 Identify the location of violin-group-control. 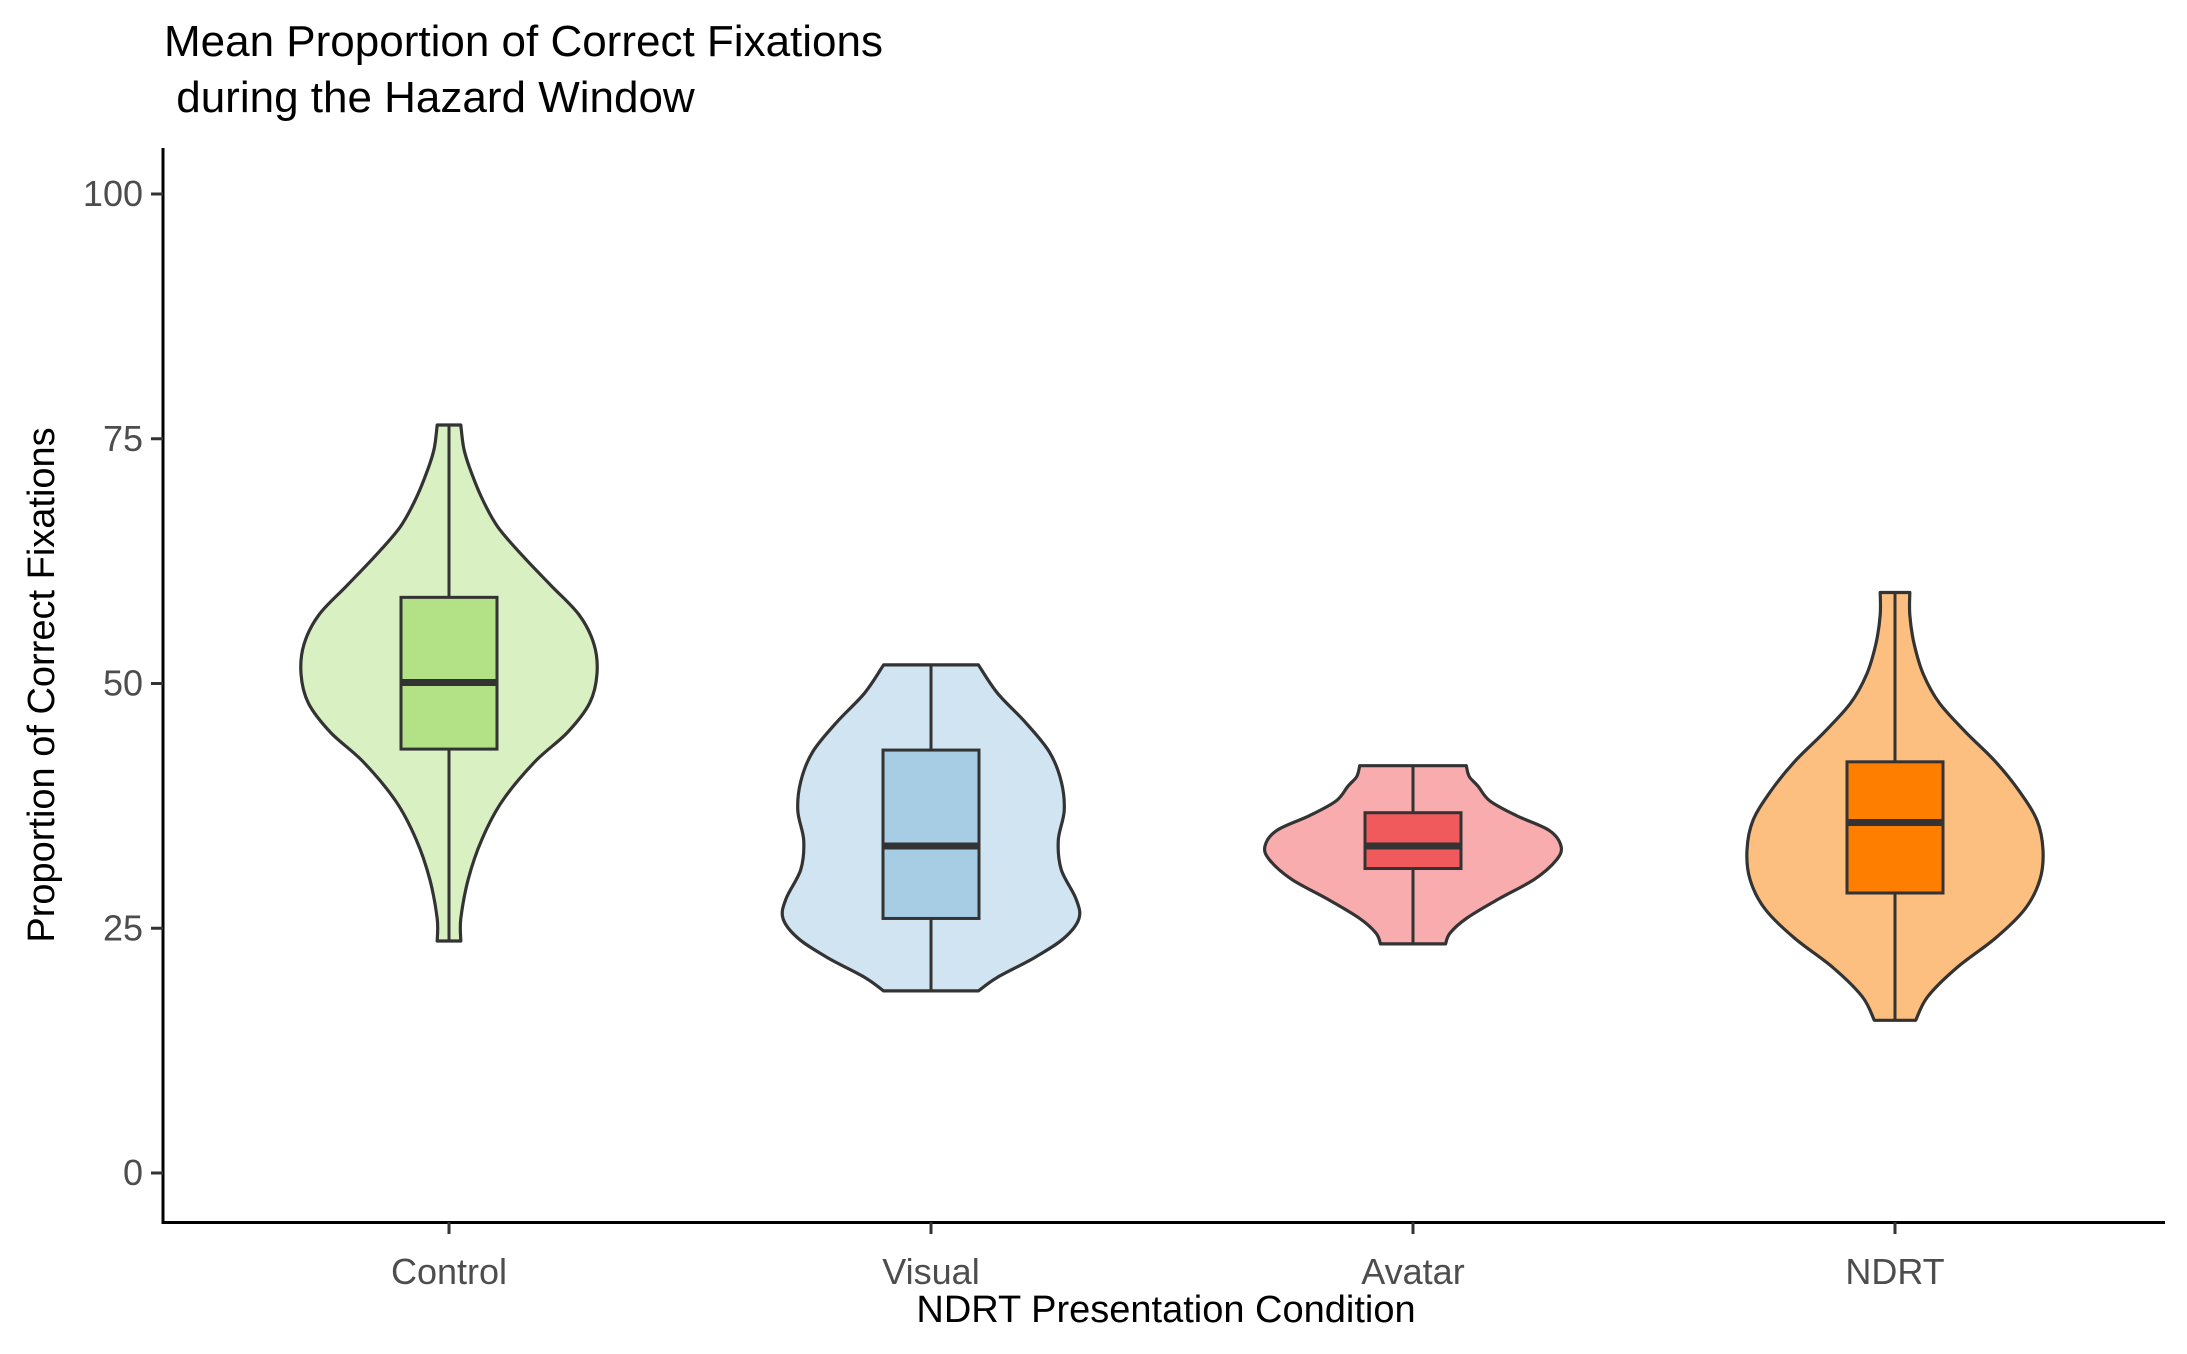
(449, 683).